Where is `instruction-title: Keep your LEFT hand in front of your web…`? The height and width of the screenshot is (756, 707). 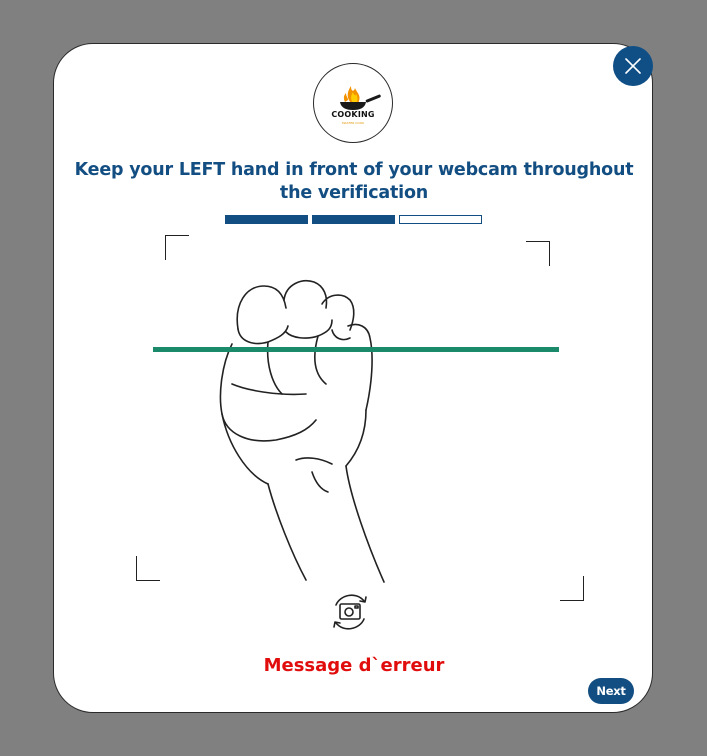 instruction-title: Keep your LEFT hand in front of your web… is located at coordinates (354, 181).